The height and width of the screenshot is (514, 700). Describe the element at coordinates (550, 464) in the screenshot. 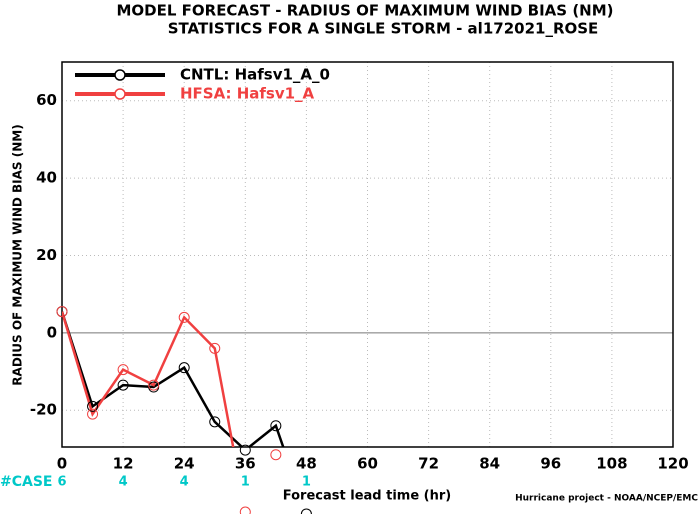

I see `x-tick-label: 96` at that location.